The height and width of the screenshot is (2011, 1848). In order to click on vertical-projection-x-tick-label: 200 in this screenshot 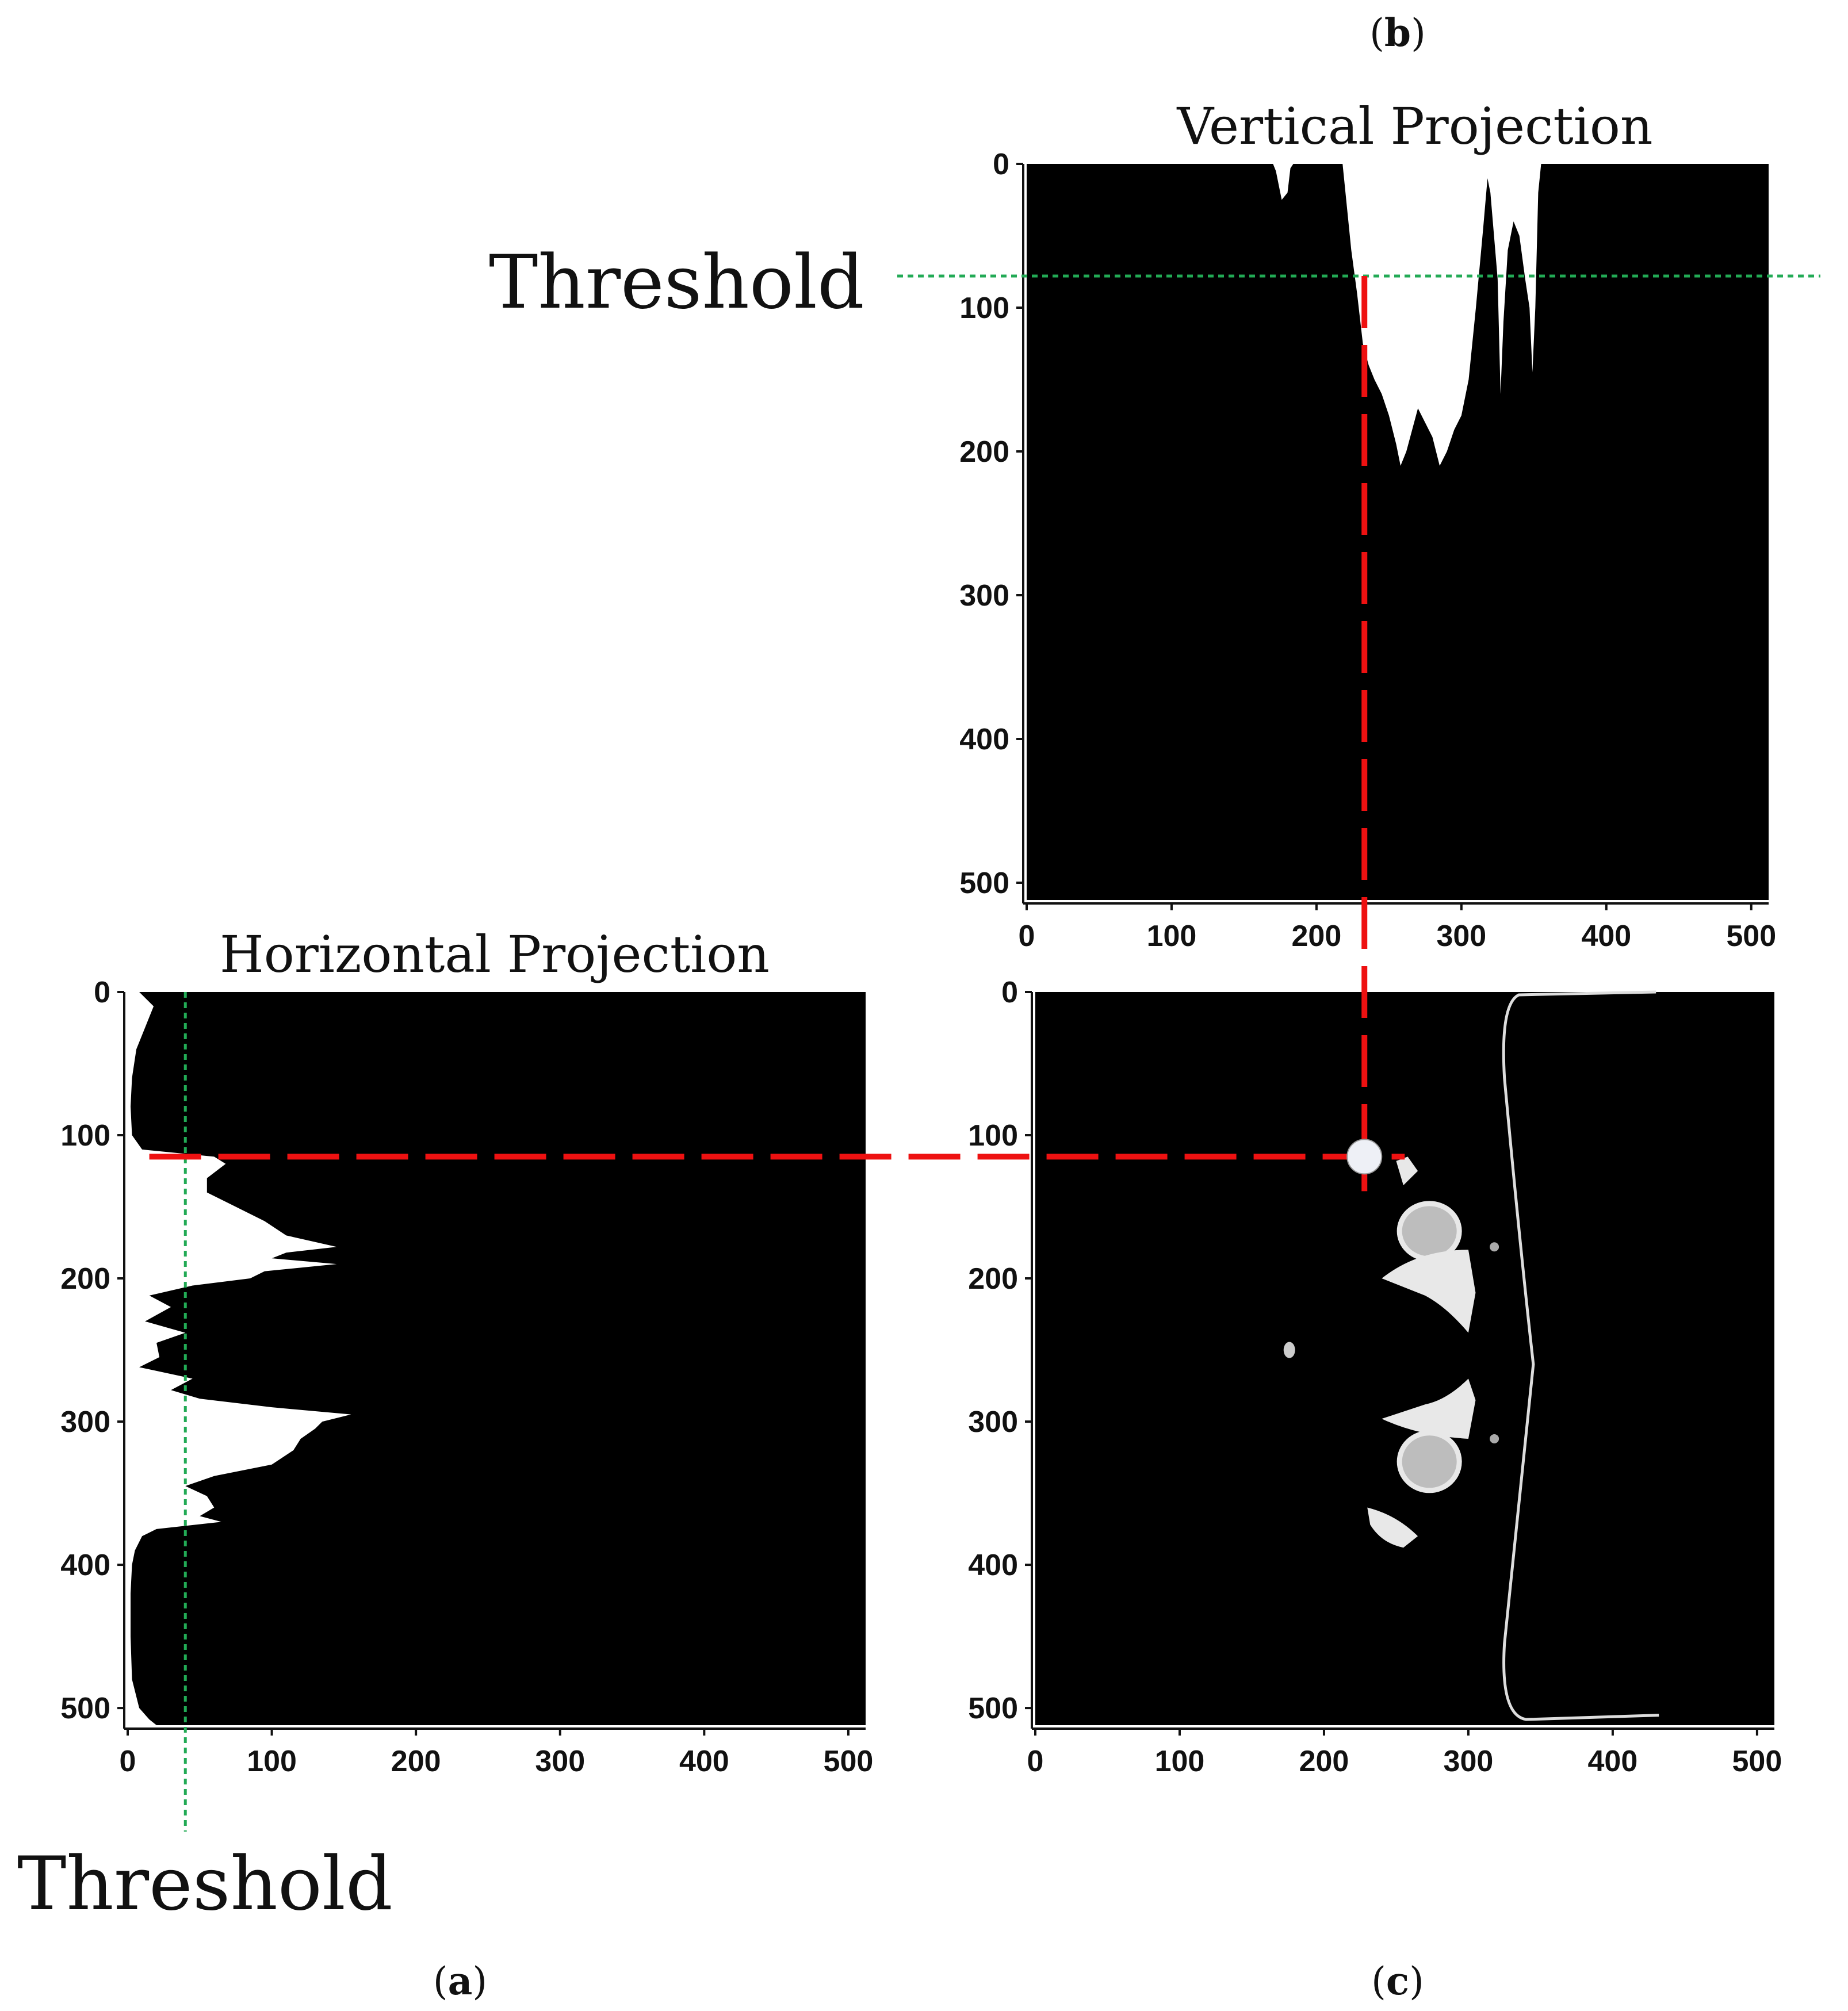, I will do `click(1317, 937)`.